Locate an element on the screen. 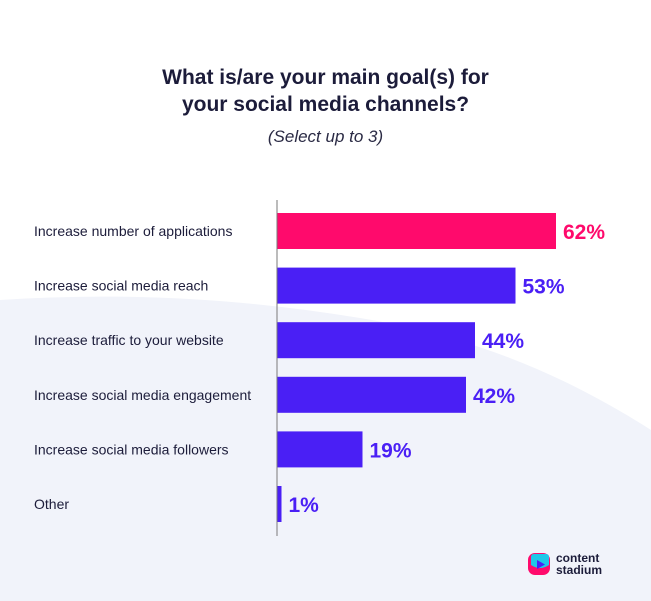  category-label: Increase social media followers is located at coordinates (131, 449).